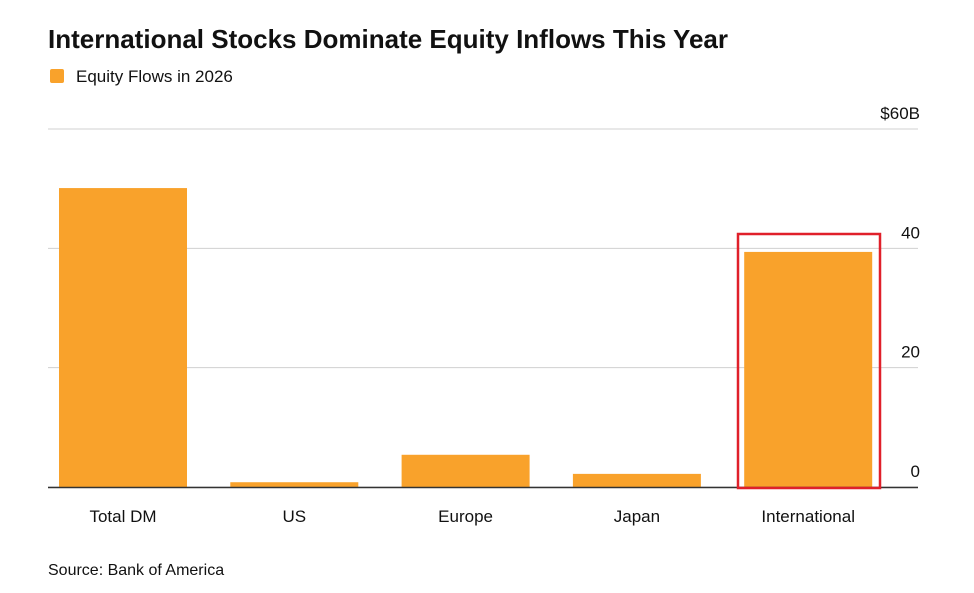 The width and height of the screenshot is (974, 593). What do you see at coordinates (915, 471) in the screenshot?
I see `y-tick-label: 0` at bounding box center [915, 471].